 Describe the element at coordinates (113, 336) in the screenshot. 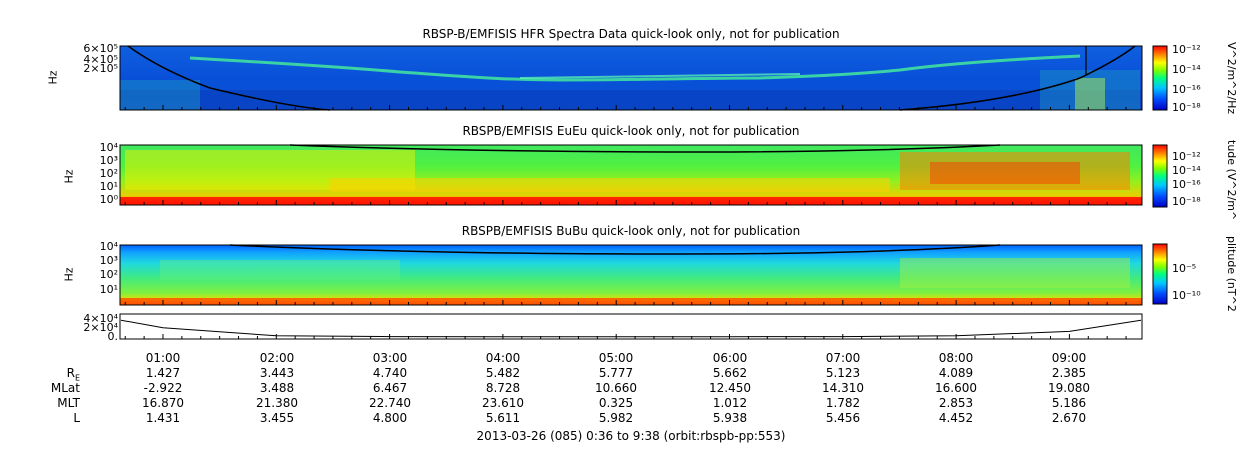

I see `line-ytick: 0.` at that location.